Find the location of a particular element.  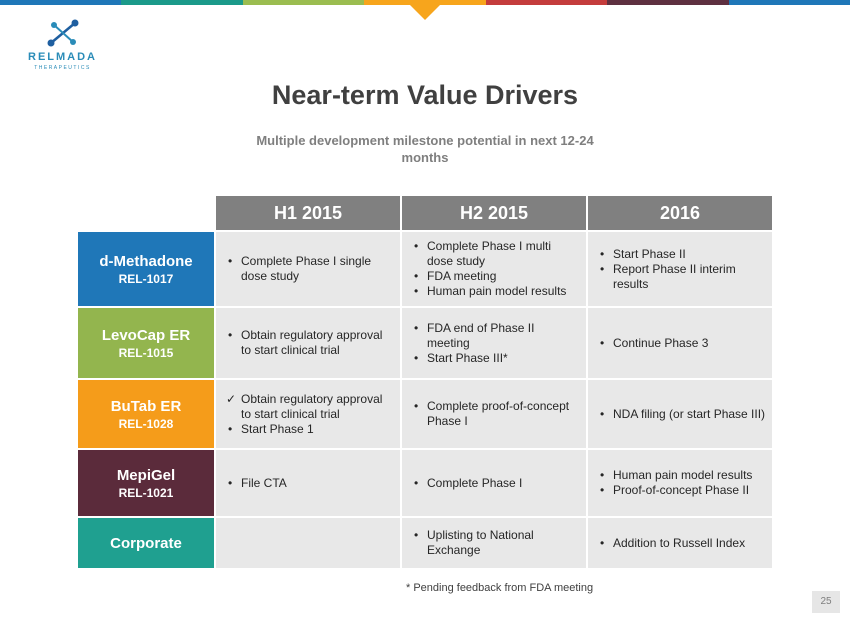

table-cell-empty is located at coordinates (309, 544).